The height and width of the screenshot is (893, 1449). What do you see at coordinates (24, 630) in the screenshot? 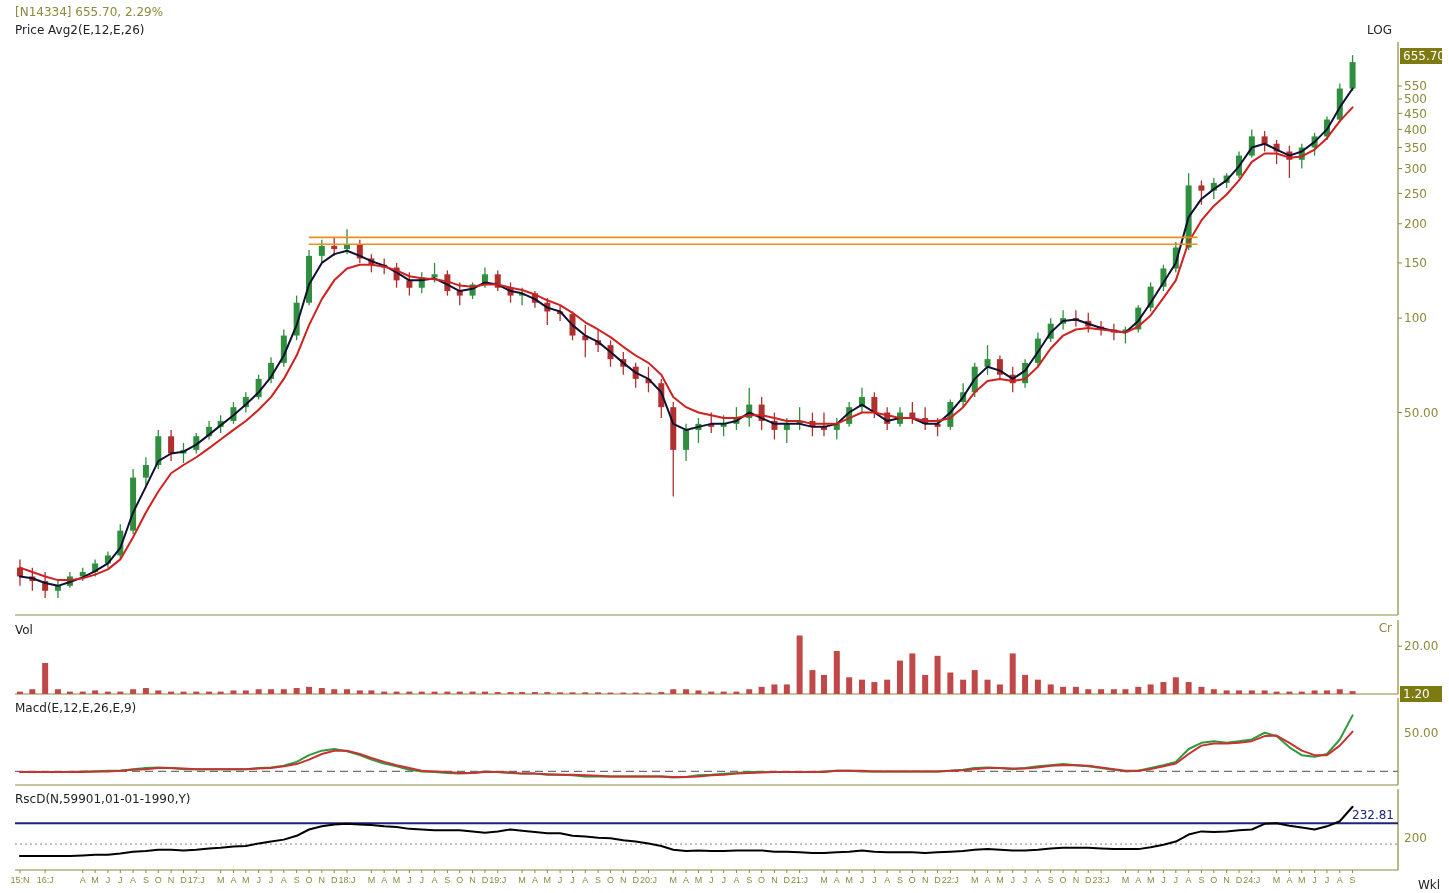
I see `chart-title: Vol` at bounding box center [24, 630].